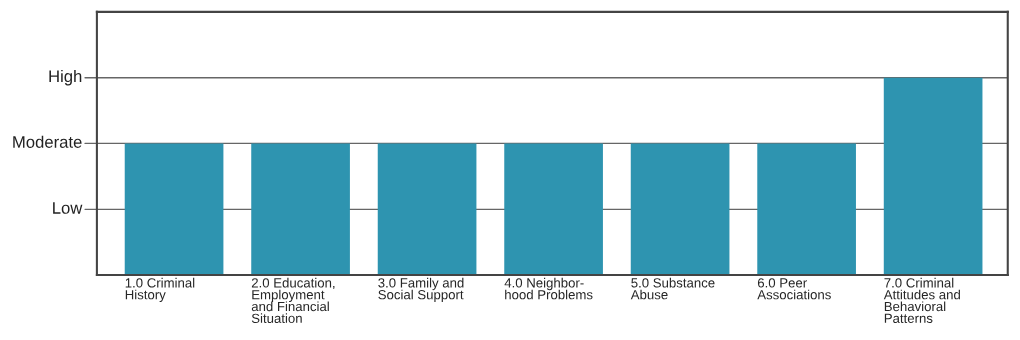 Image resolution: width=1020 pixels, height=340 pixels. I want to click on x-tick-label: 3.0 Family and Social Support, so click(421, 289).